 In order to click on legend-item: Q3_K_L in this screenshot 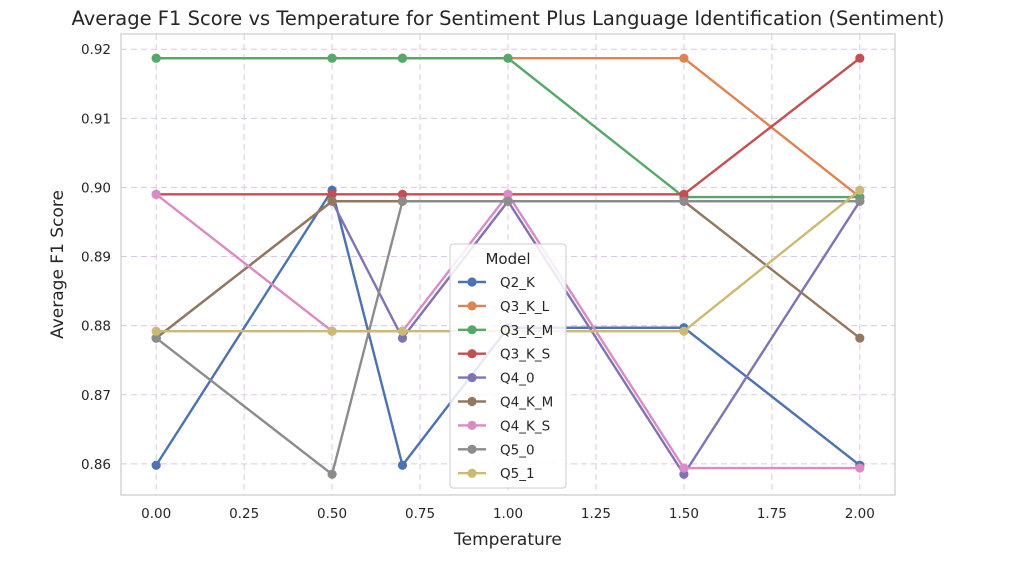, I will do `click(504, 307)`.